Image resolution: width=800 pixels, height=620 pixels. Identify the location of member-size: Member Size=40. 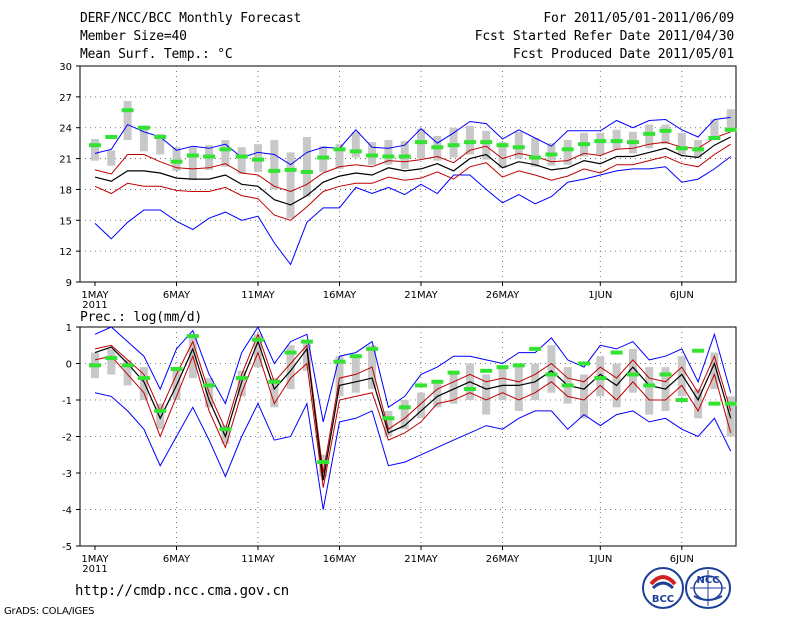
(133, 36).